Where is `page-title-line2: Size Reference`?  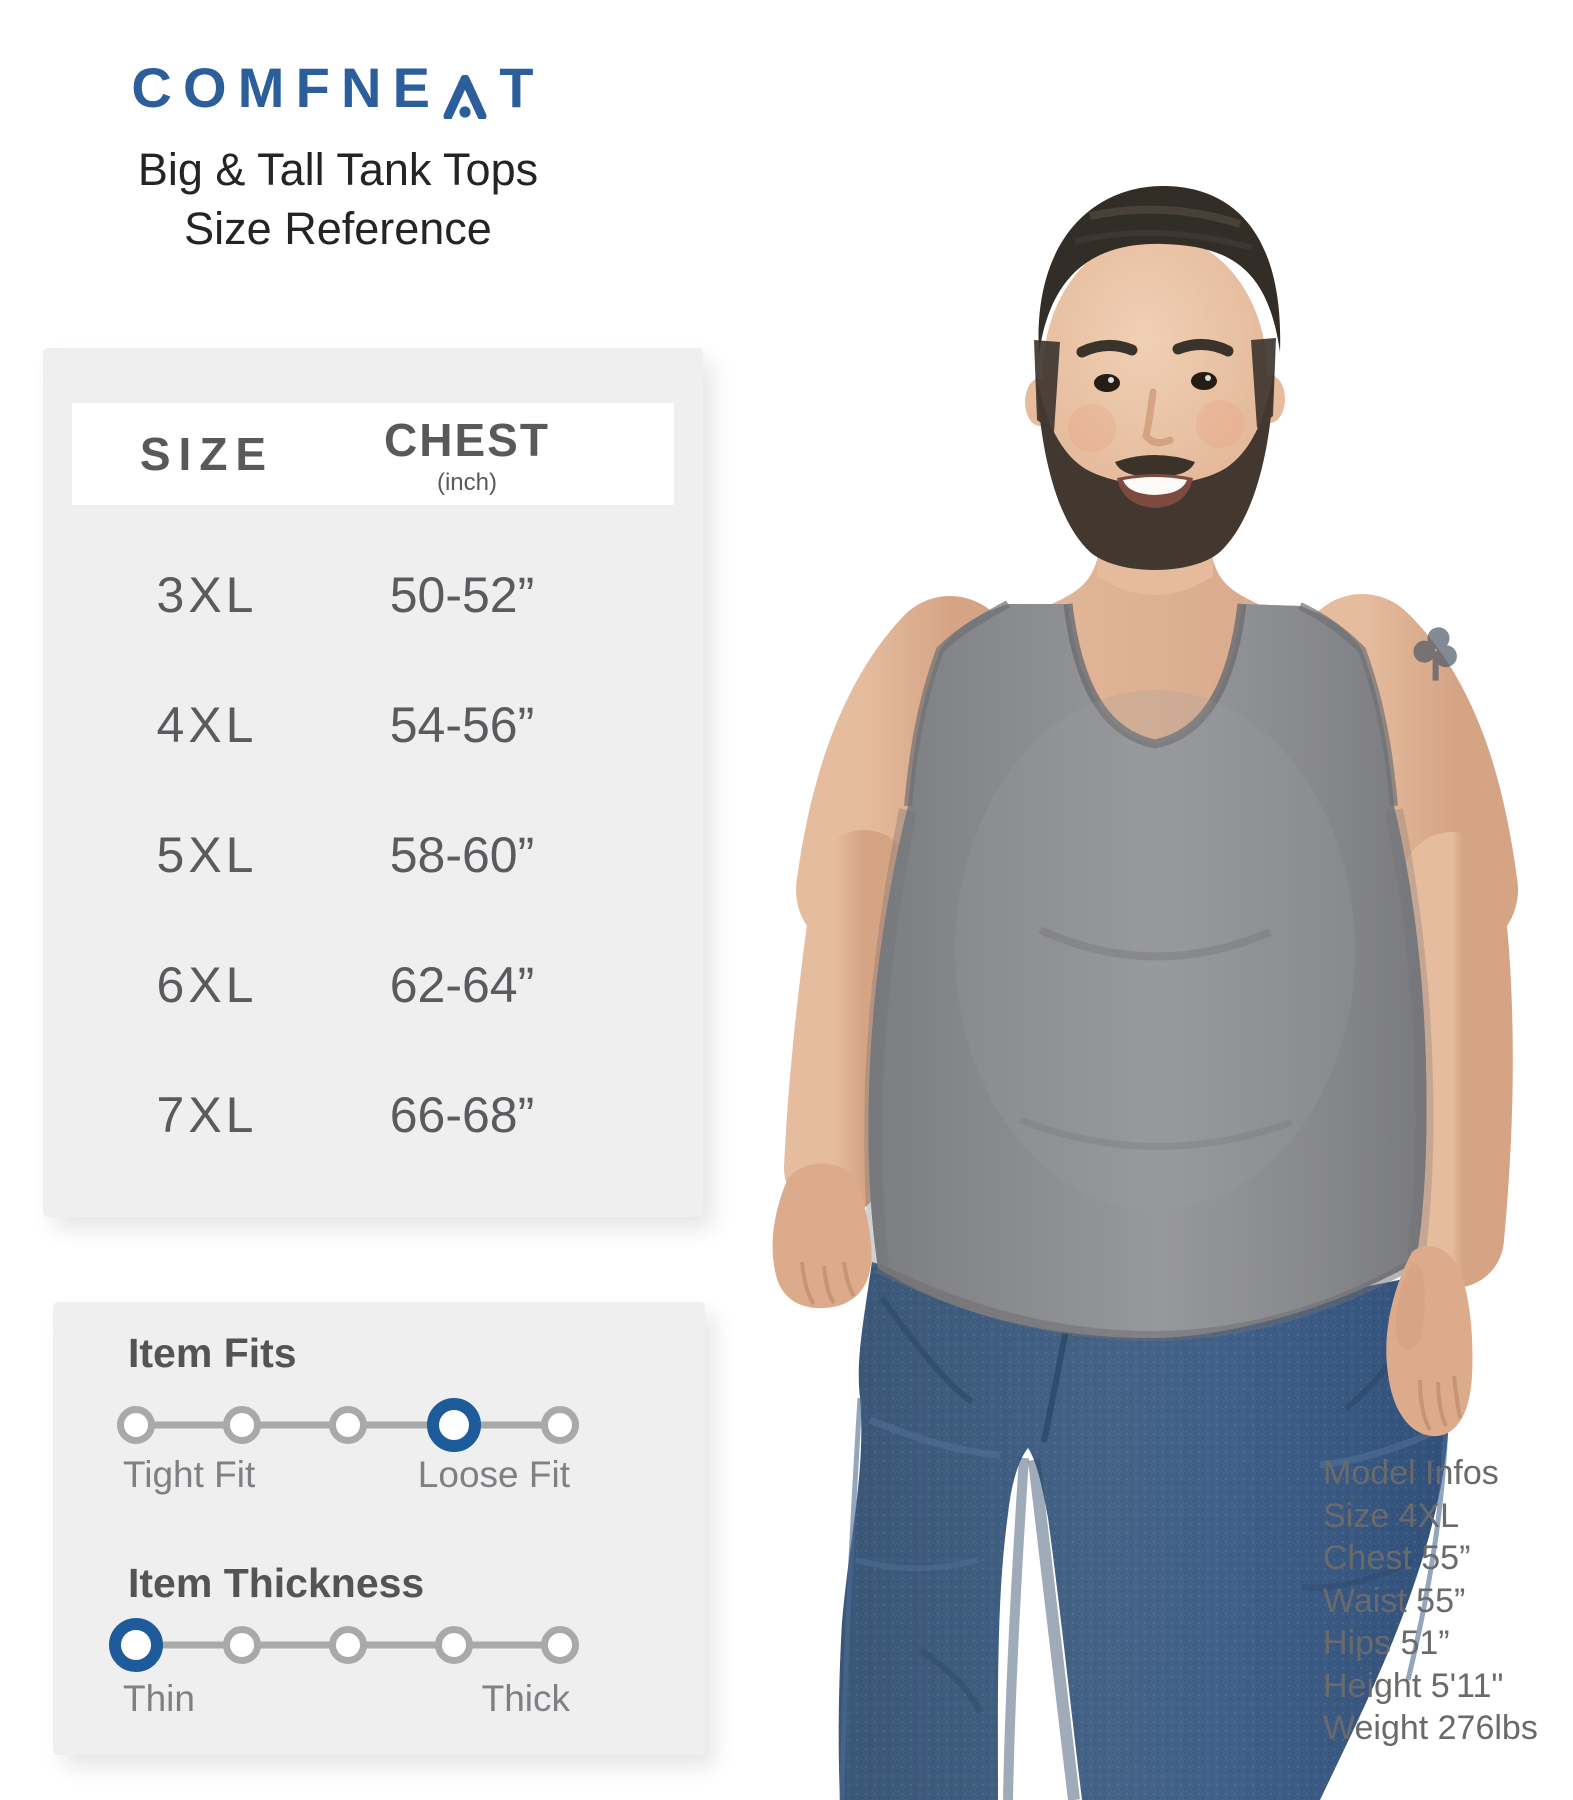
page-title-line2: Size Reference is located at coordinates (338, 229).